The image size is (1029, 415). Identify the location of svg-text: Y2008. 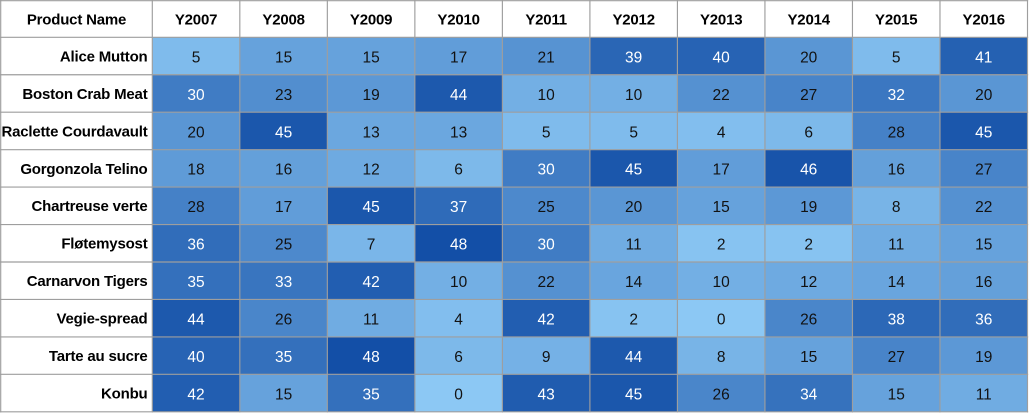
(283, 19).